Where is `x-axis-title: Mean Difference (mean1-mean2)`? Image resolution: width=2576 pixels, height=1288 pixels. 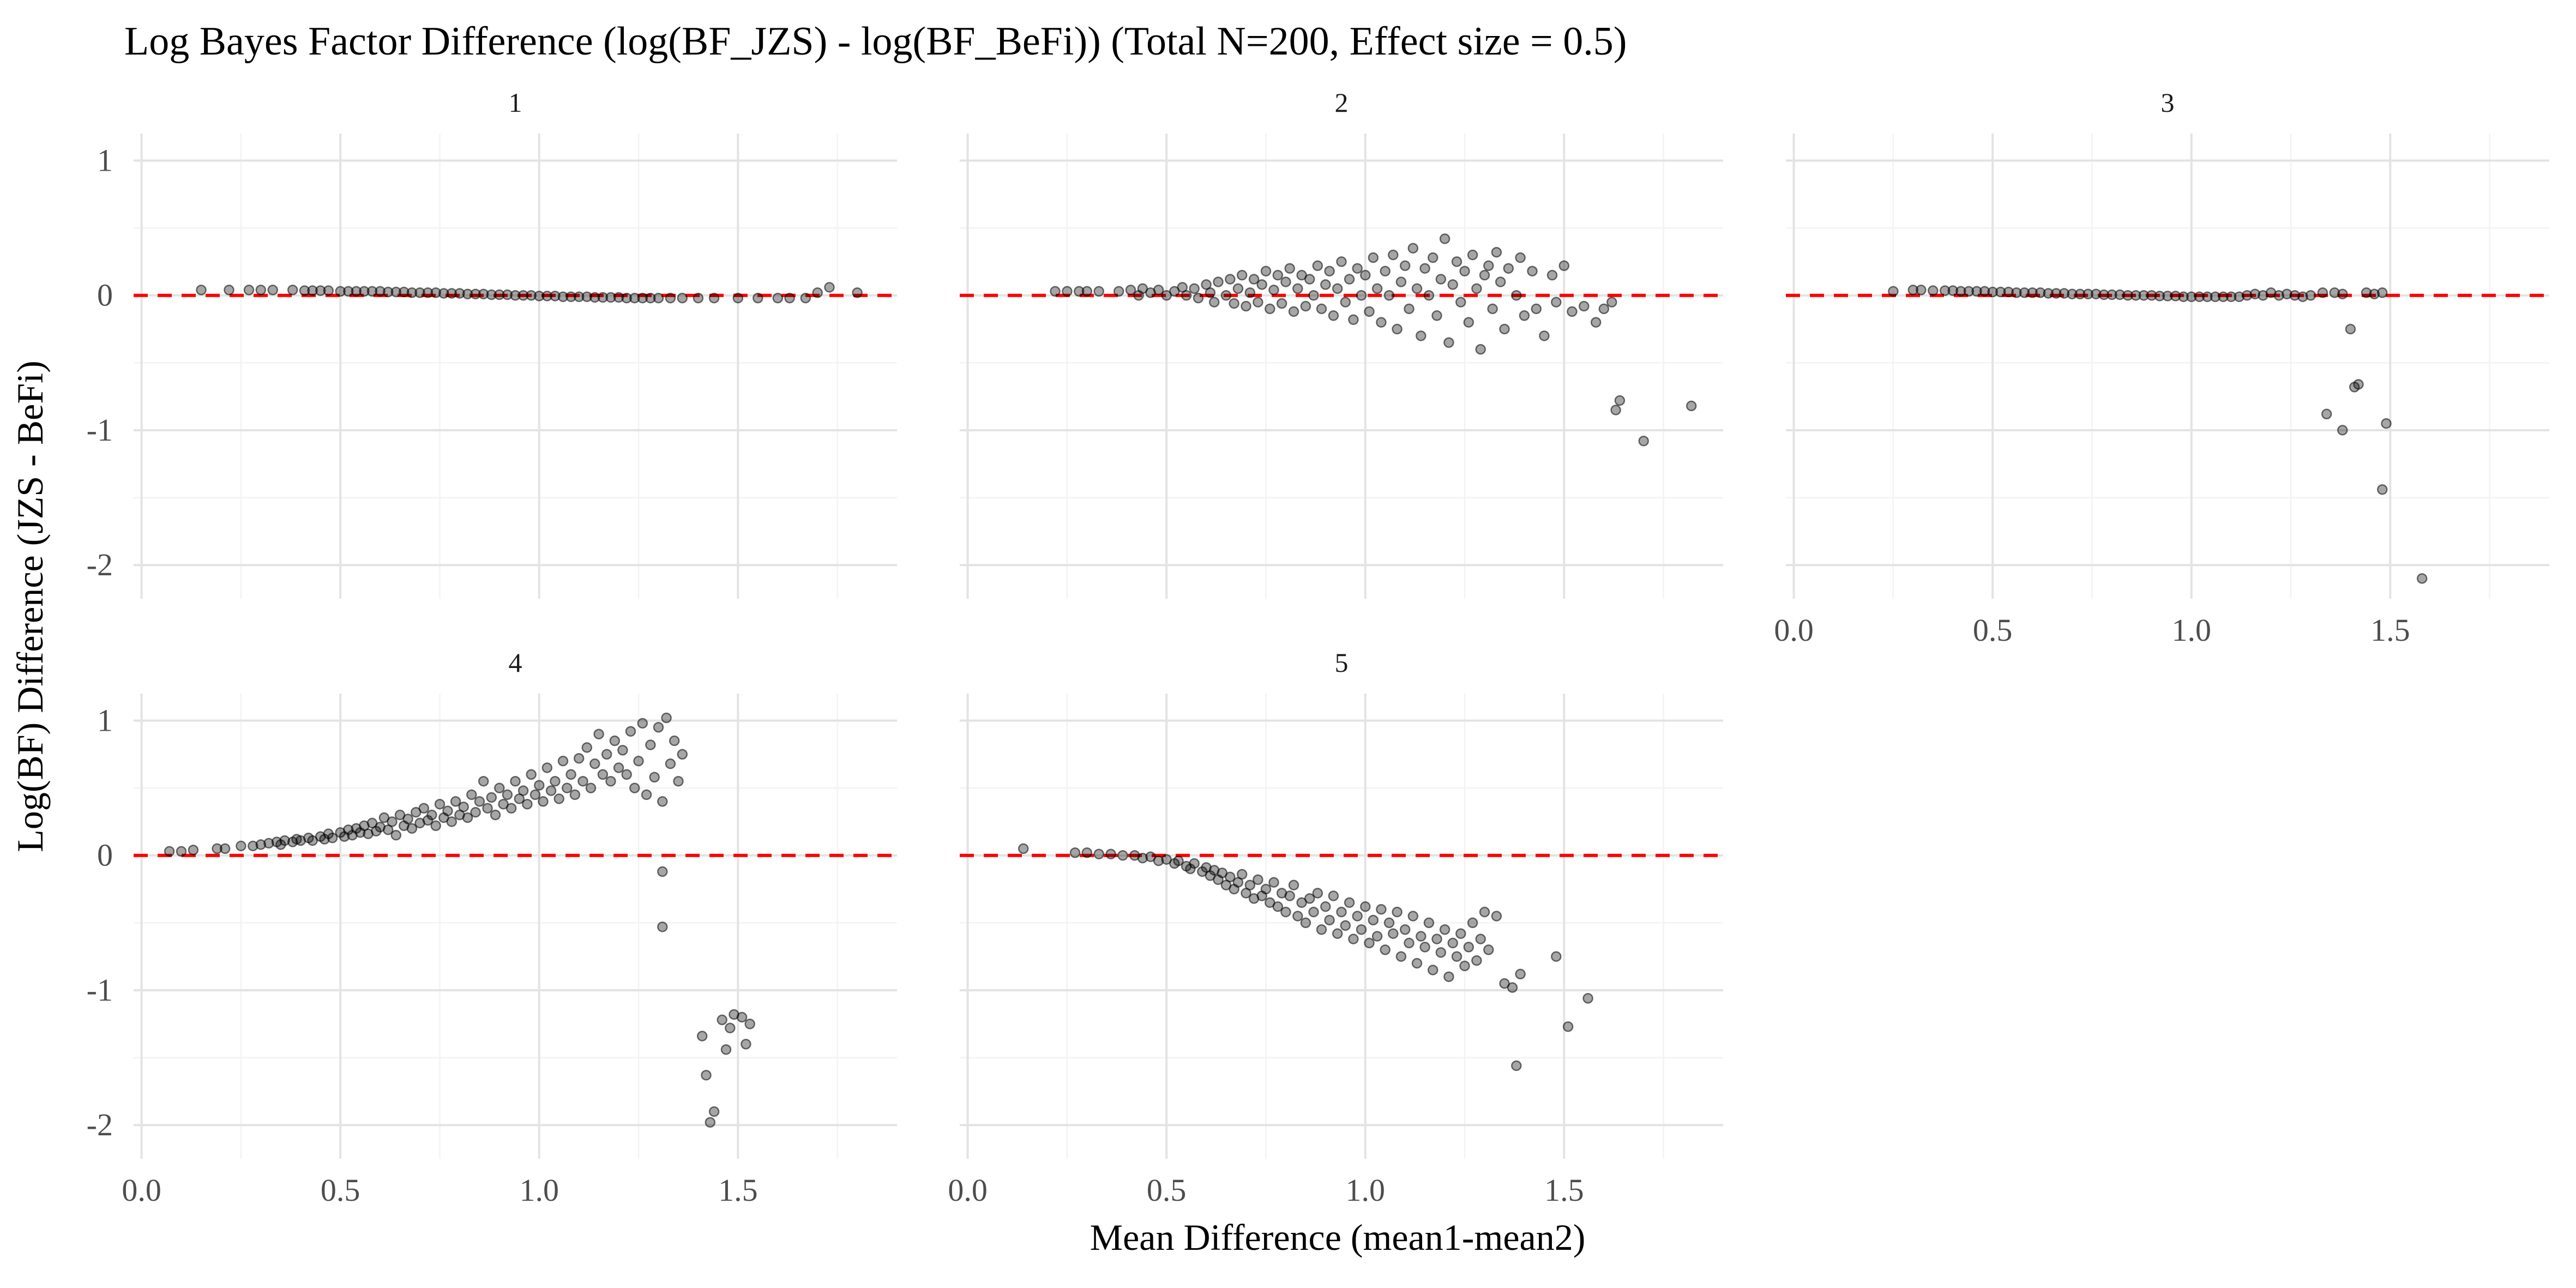
x-axis-title: Mean Difference (mean1-mean2) is located at coordinates (1338, 1237).